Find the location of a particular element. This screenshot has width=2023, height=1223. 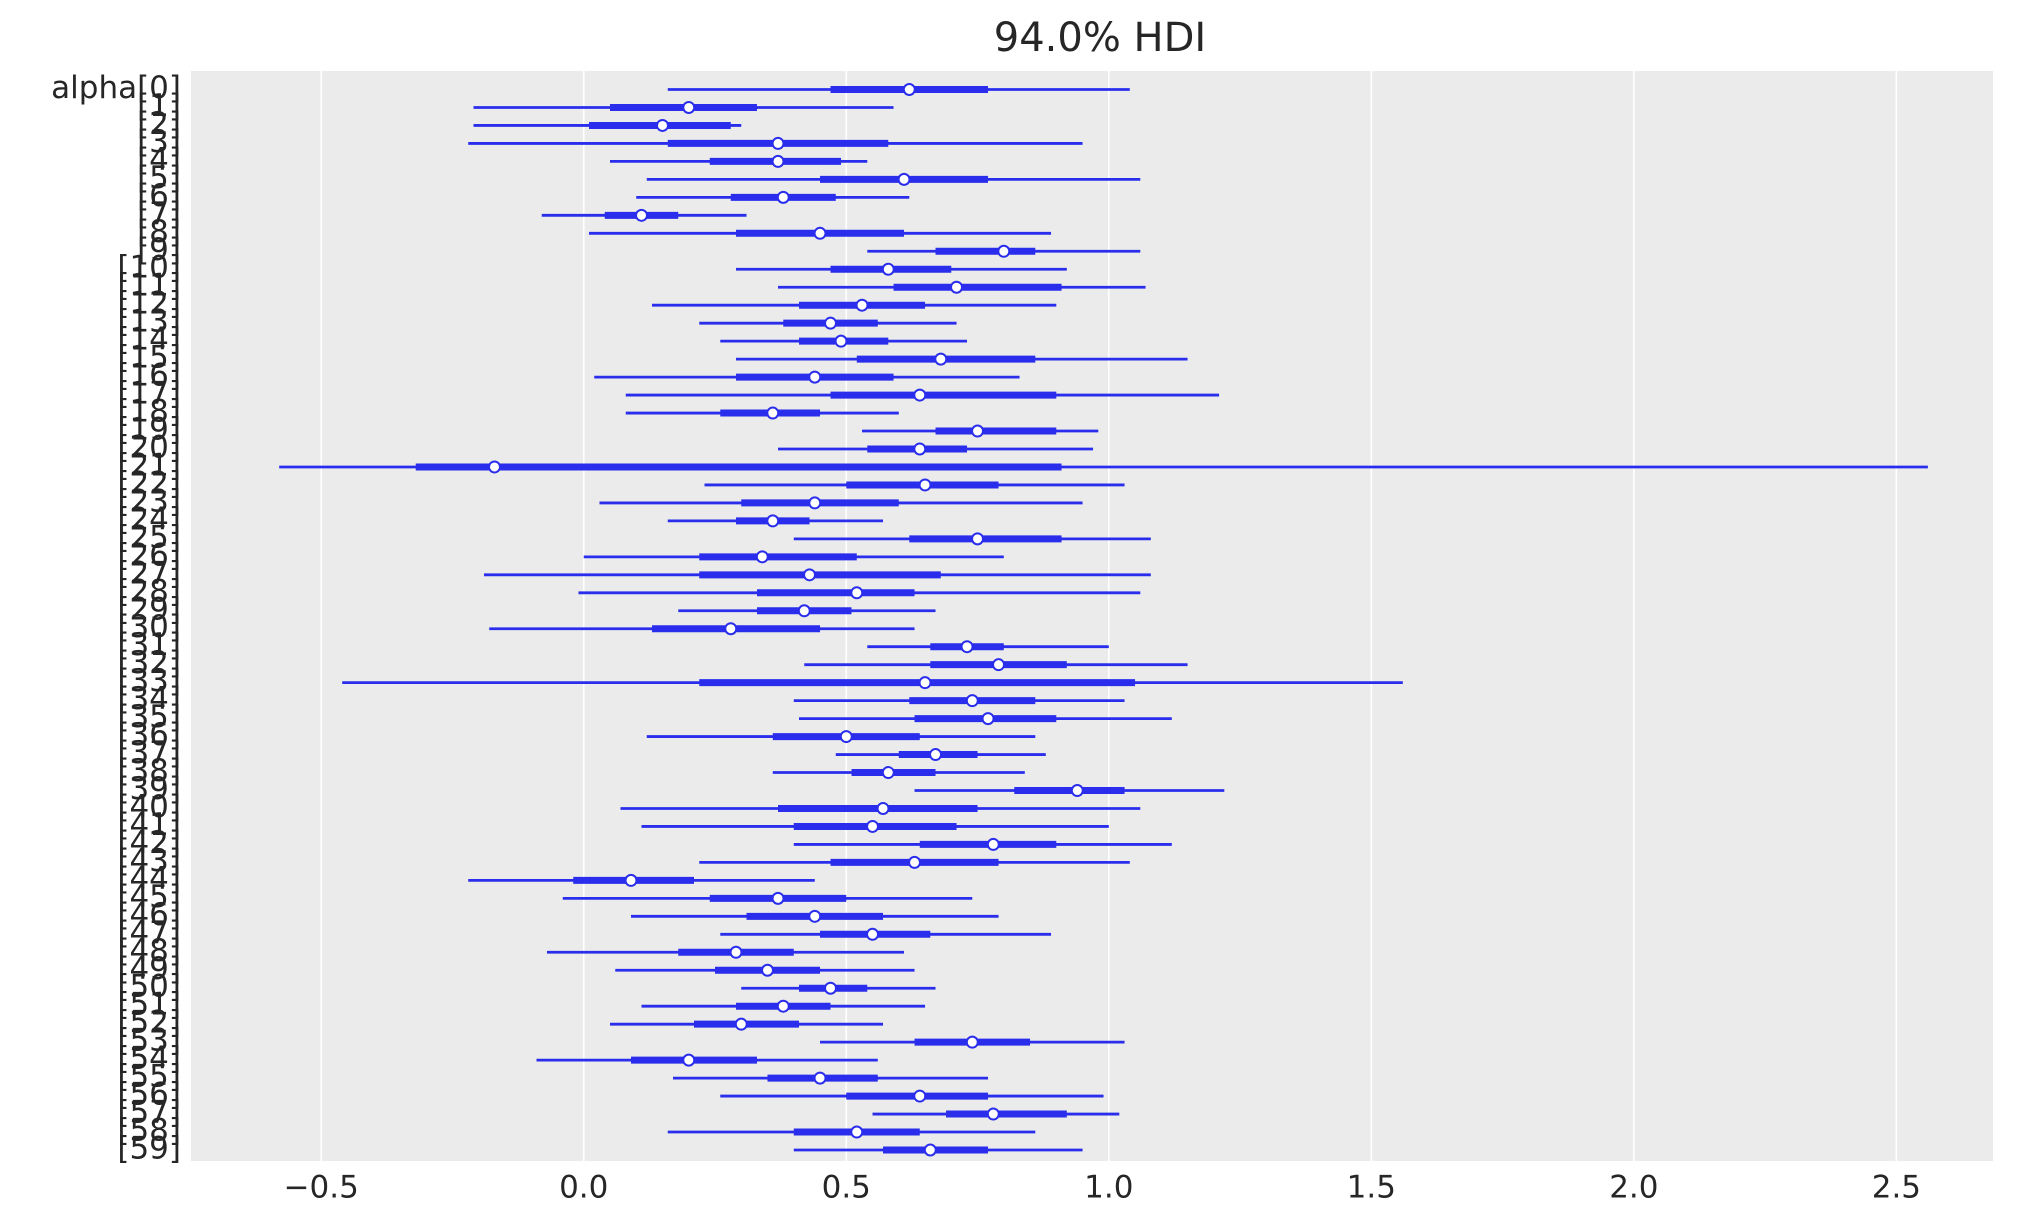

y-tick-label: [14] is located at coordinates (149, 340).